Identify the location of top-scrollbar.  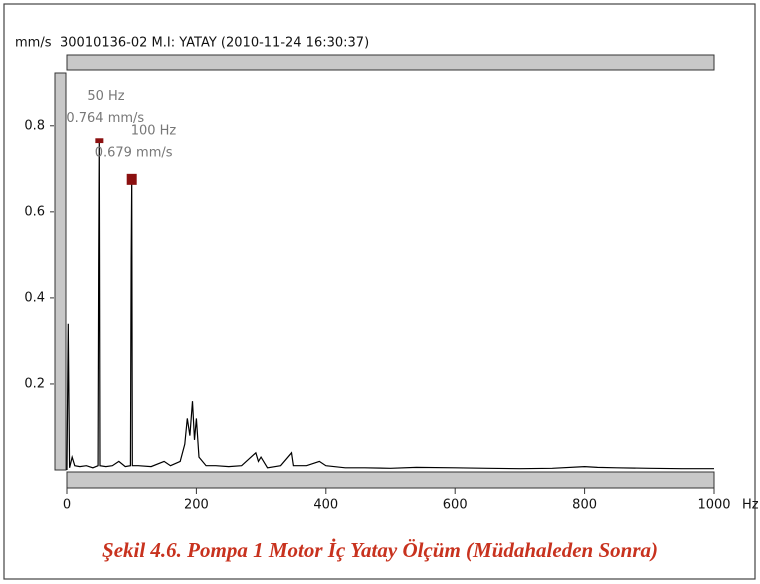
(390, 62).